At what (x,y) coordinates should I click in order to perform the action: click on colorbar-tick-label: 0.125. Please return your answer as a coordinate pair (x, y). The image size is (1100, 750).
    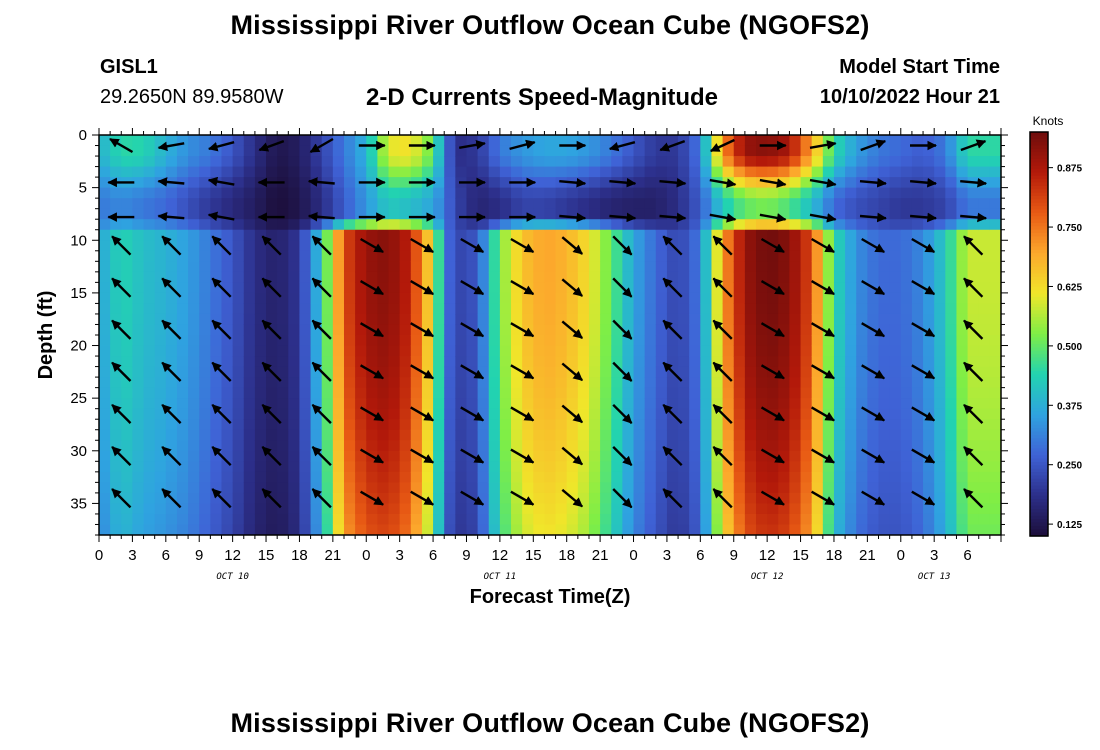
    Looking at the image, I should click on (1069, 525).